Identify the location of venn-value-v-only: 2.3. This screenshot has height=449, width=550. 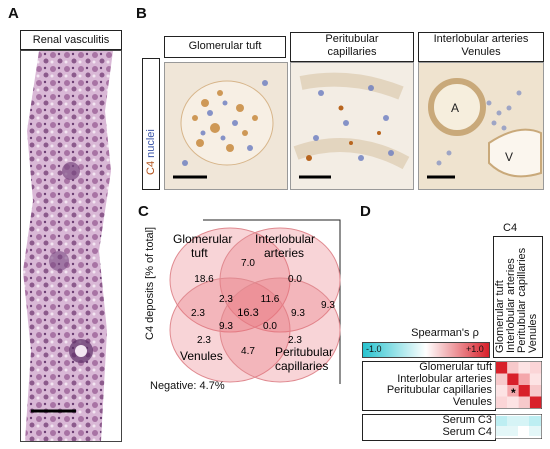
(204, 340).